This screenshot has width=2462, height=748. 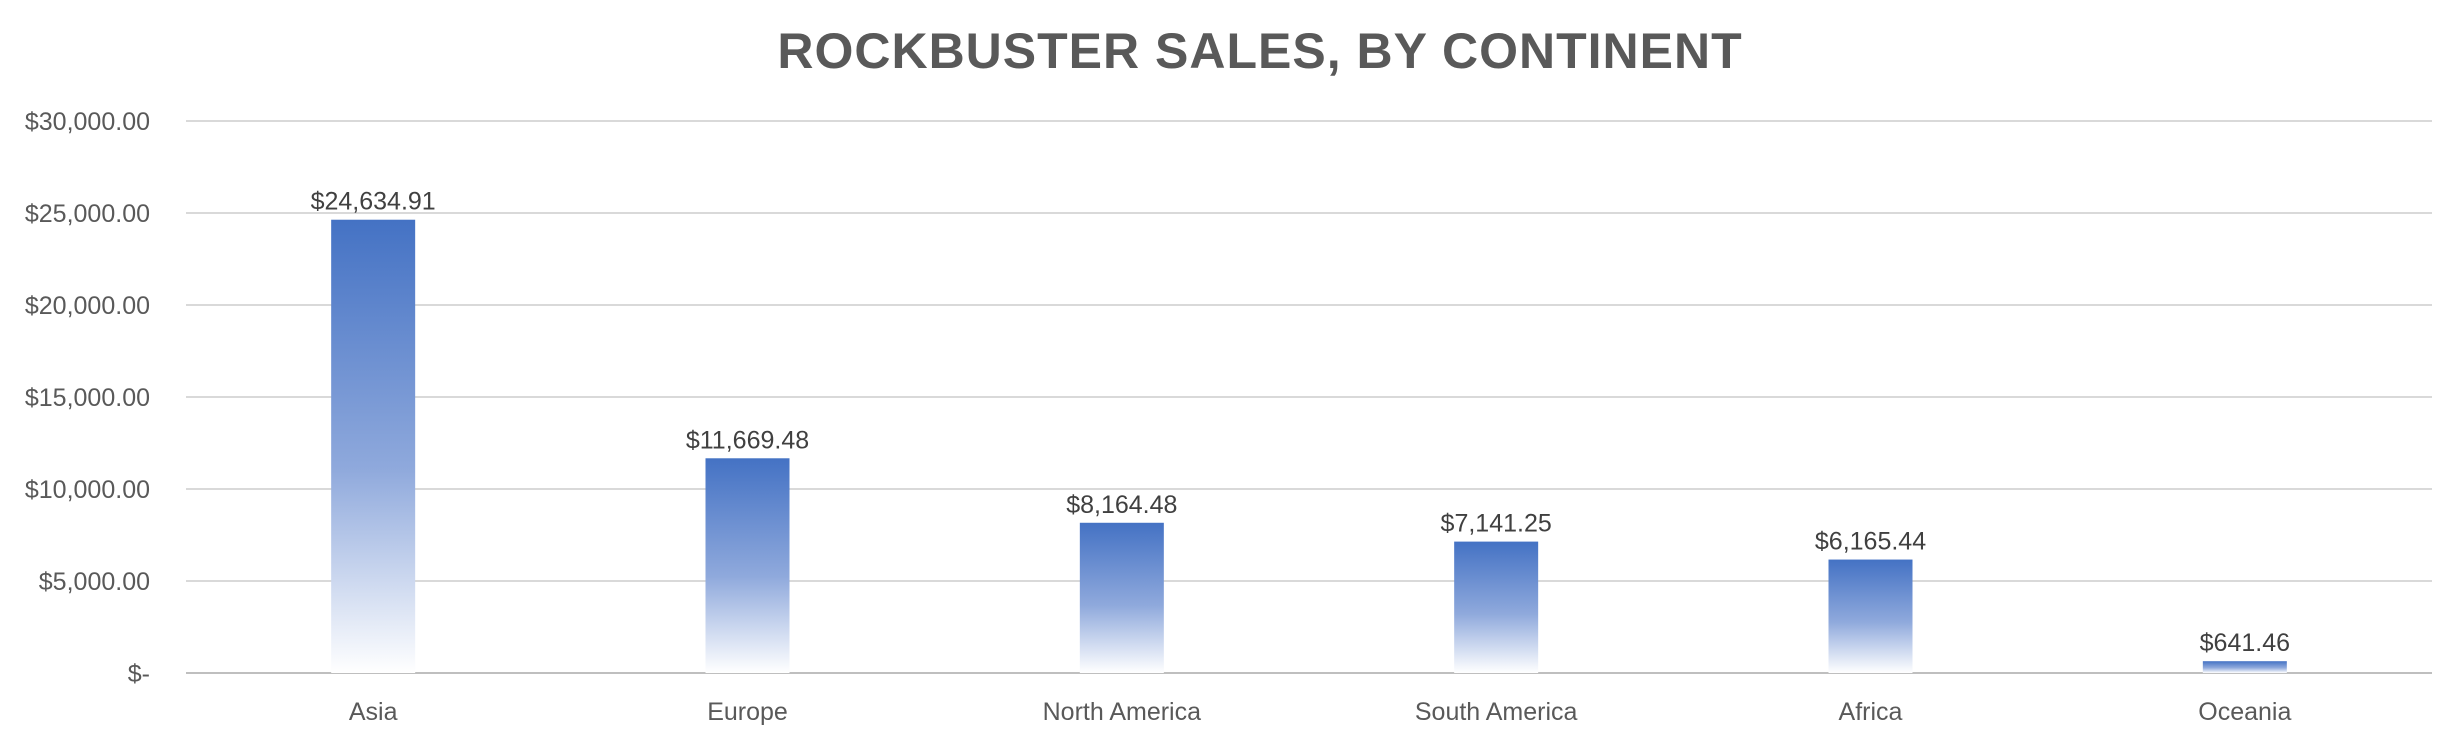 I want to click on x-tick-label: Oceania, so click(x=2244, y=712).